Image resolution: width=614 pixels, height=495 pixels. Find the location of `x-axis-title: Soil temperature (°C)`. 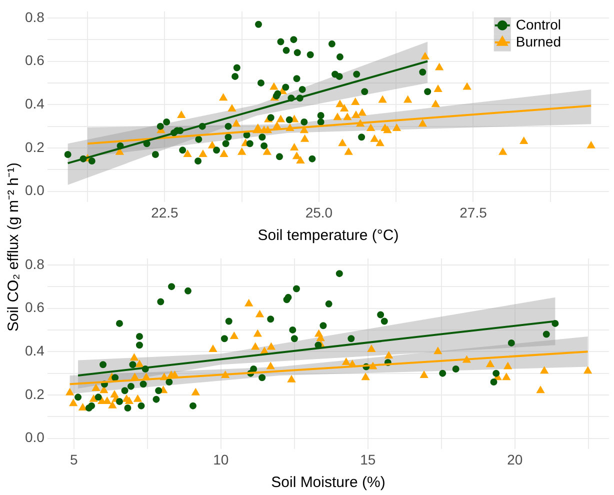

x-axis-title: Soil temperature (°C) is located at coordinates (328, 235).